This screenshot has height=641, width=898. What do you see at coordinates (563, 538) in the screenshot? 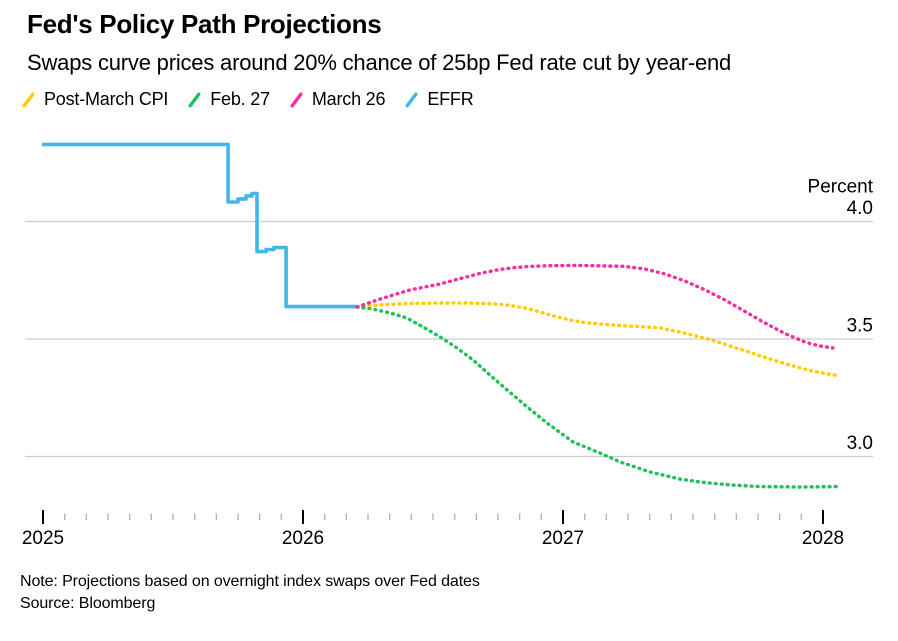
I see `x-tick-label-2027: 2027` at bounding box center [563, 538].